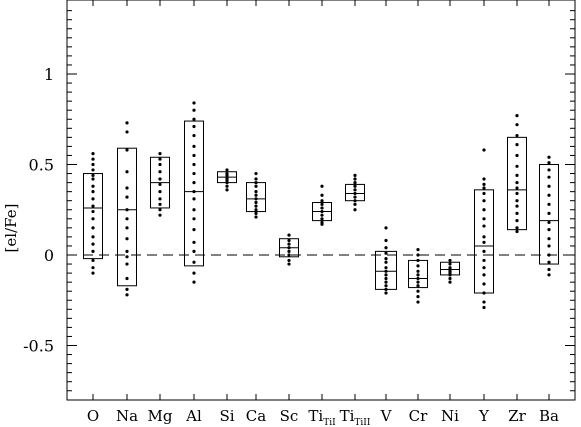  I want to click on box-O, so click(93, 216).